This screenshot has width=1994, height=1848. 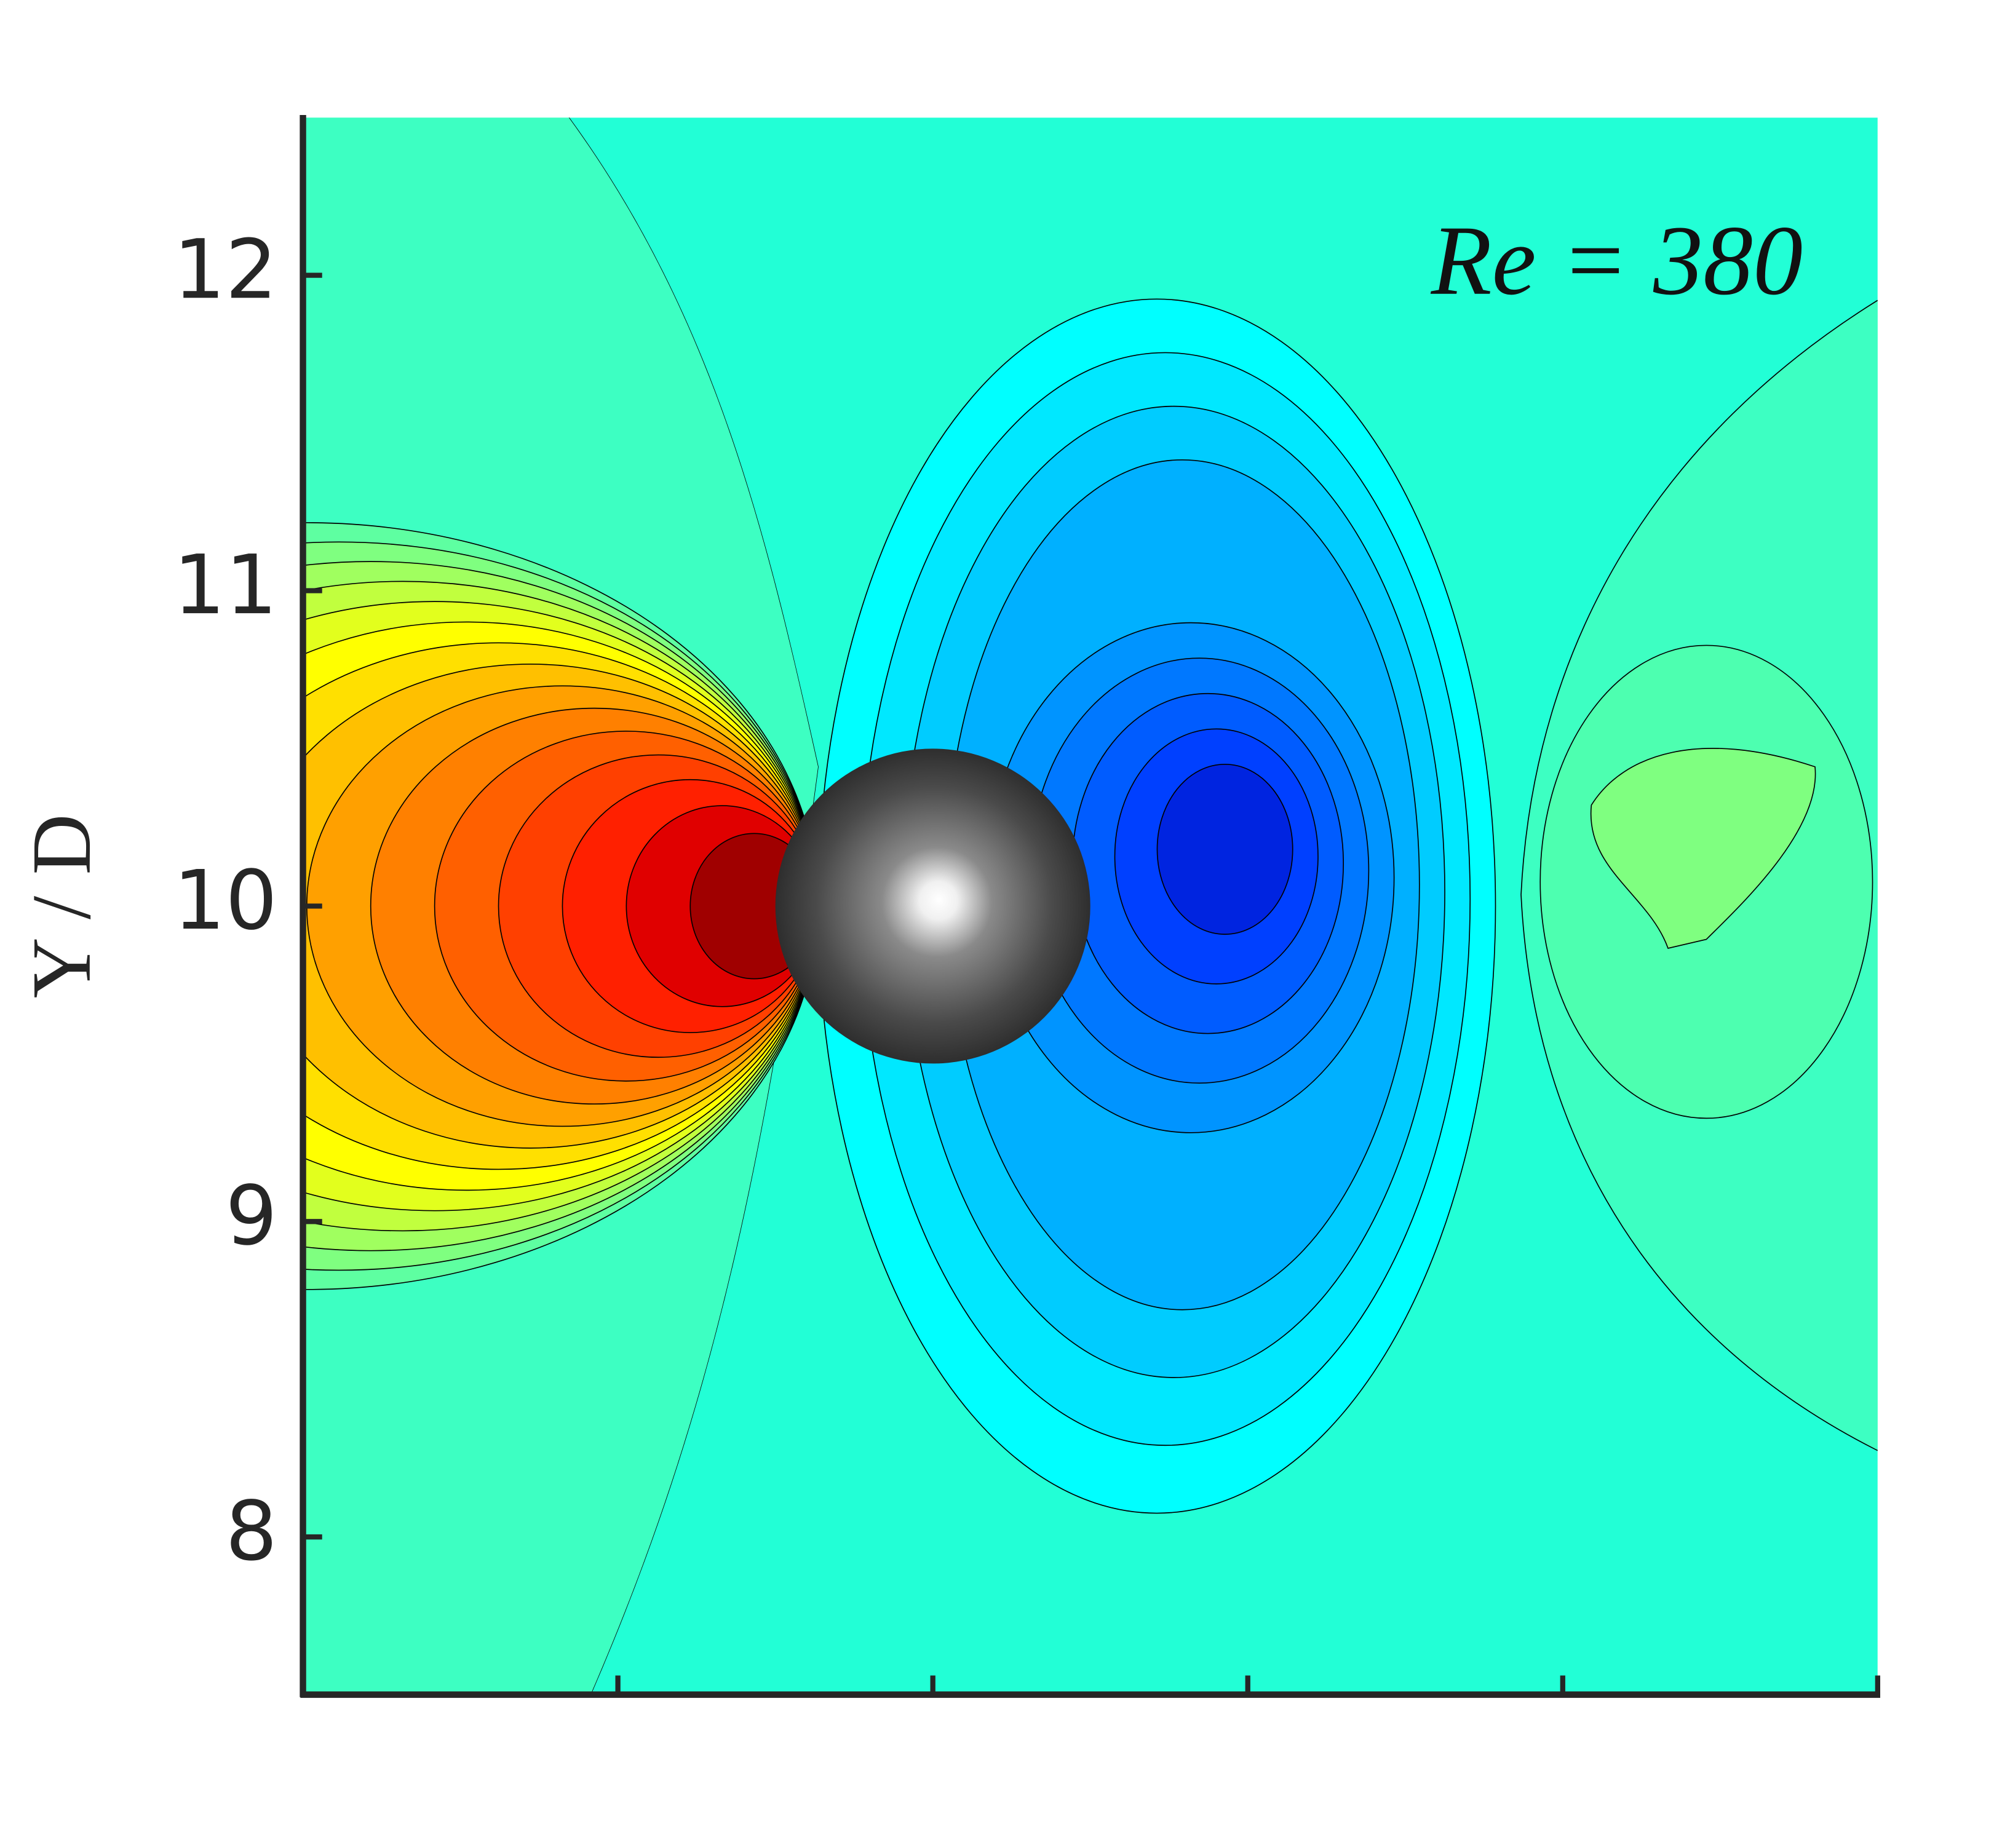 What do you see at coordinates (1617, 261) in the screenshot?
I see `annotation: Re = 380` at bounding box center [1617, 261].